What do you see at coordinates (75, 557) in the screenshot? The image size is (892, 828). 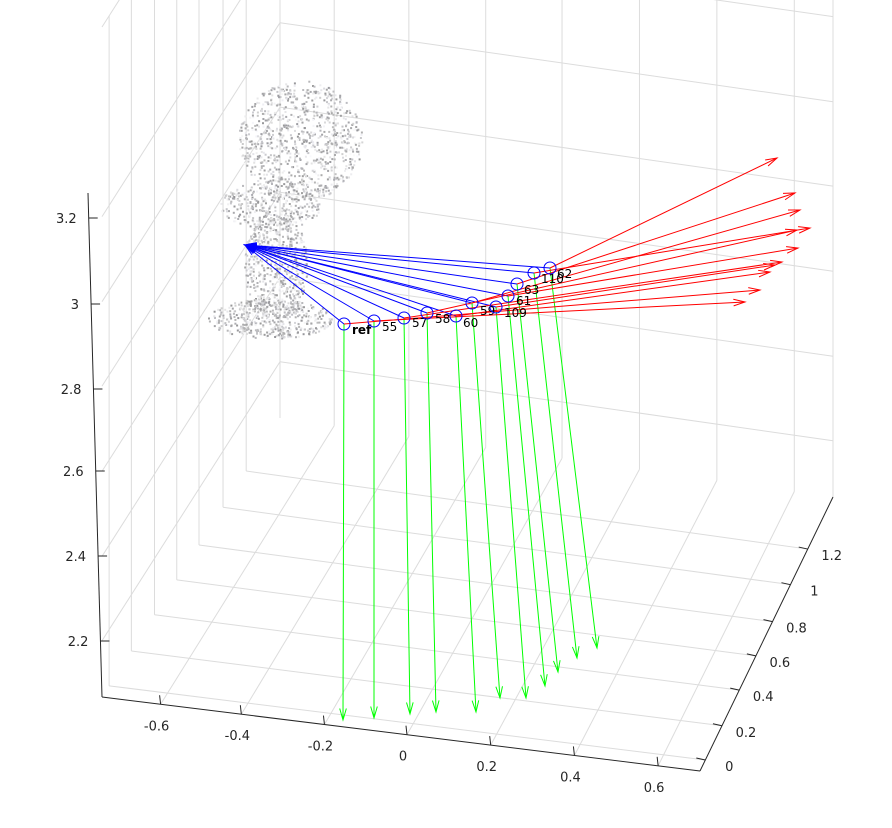 I see `z-tick-label: 2.4` at bounding box center [75, 557].